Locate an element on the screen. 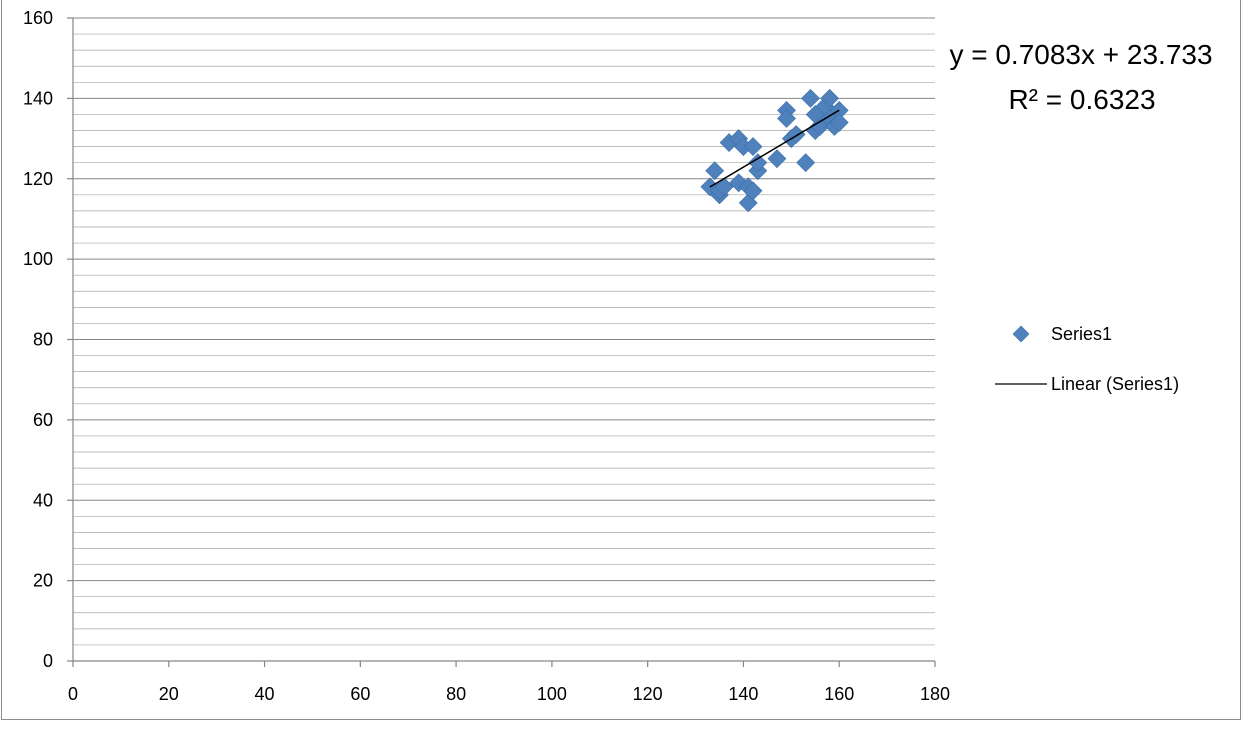  y-axis-tick-labels: 0 20 40 60 80 100 120 140 160 is located at coordinates (38, 339).